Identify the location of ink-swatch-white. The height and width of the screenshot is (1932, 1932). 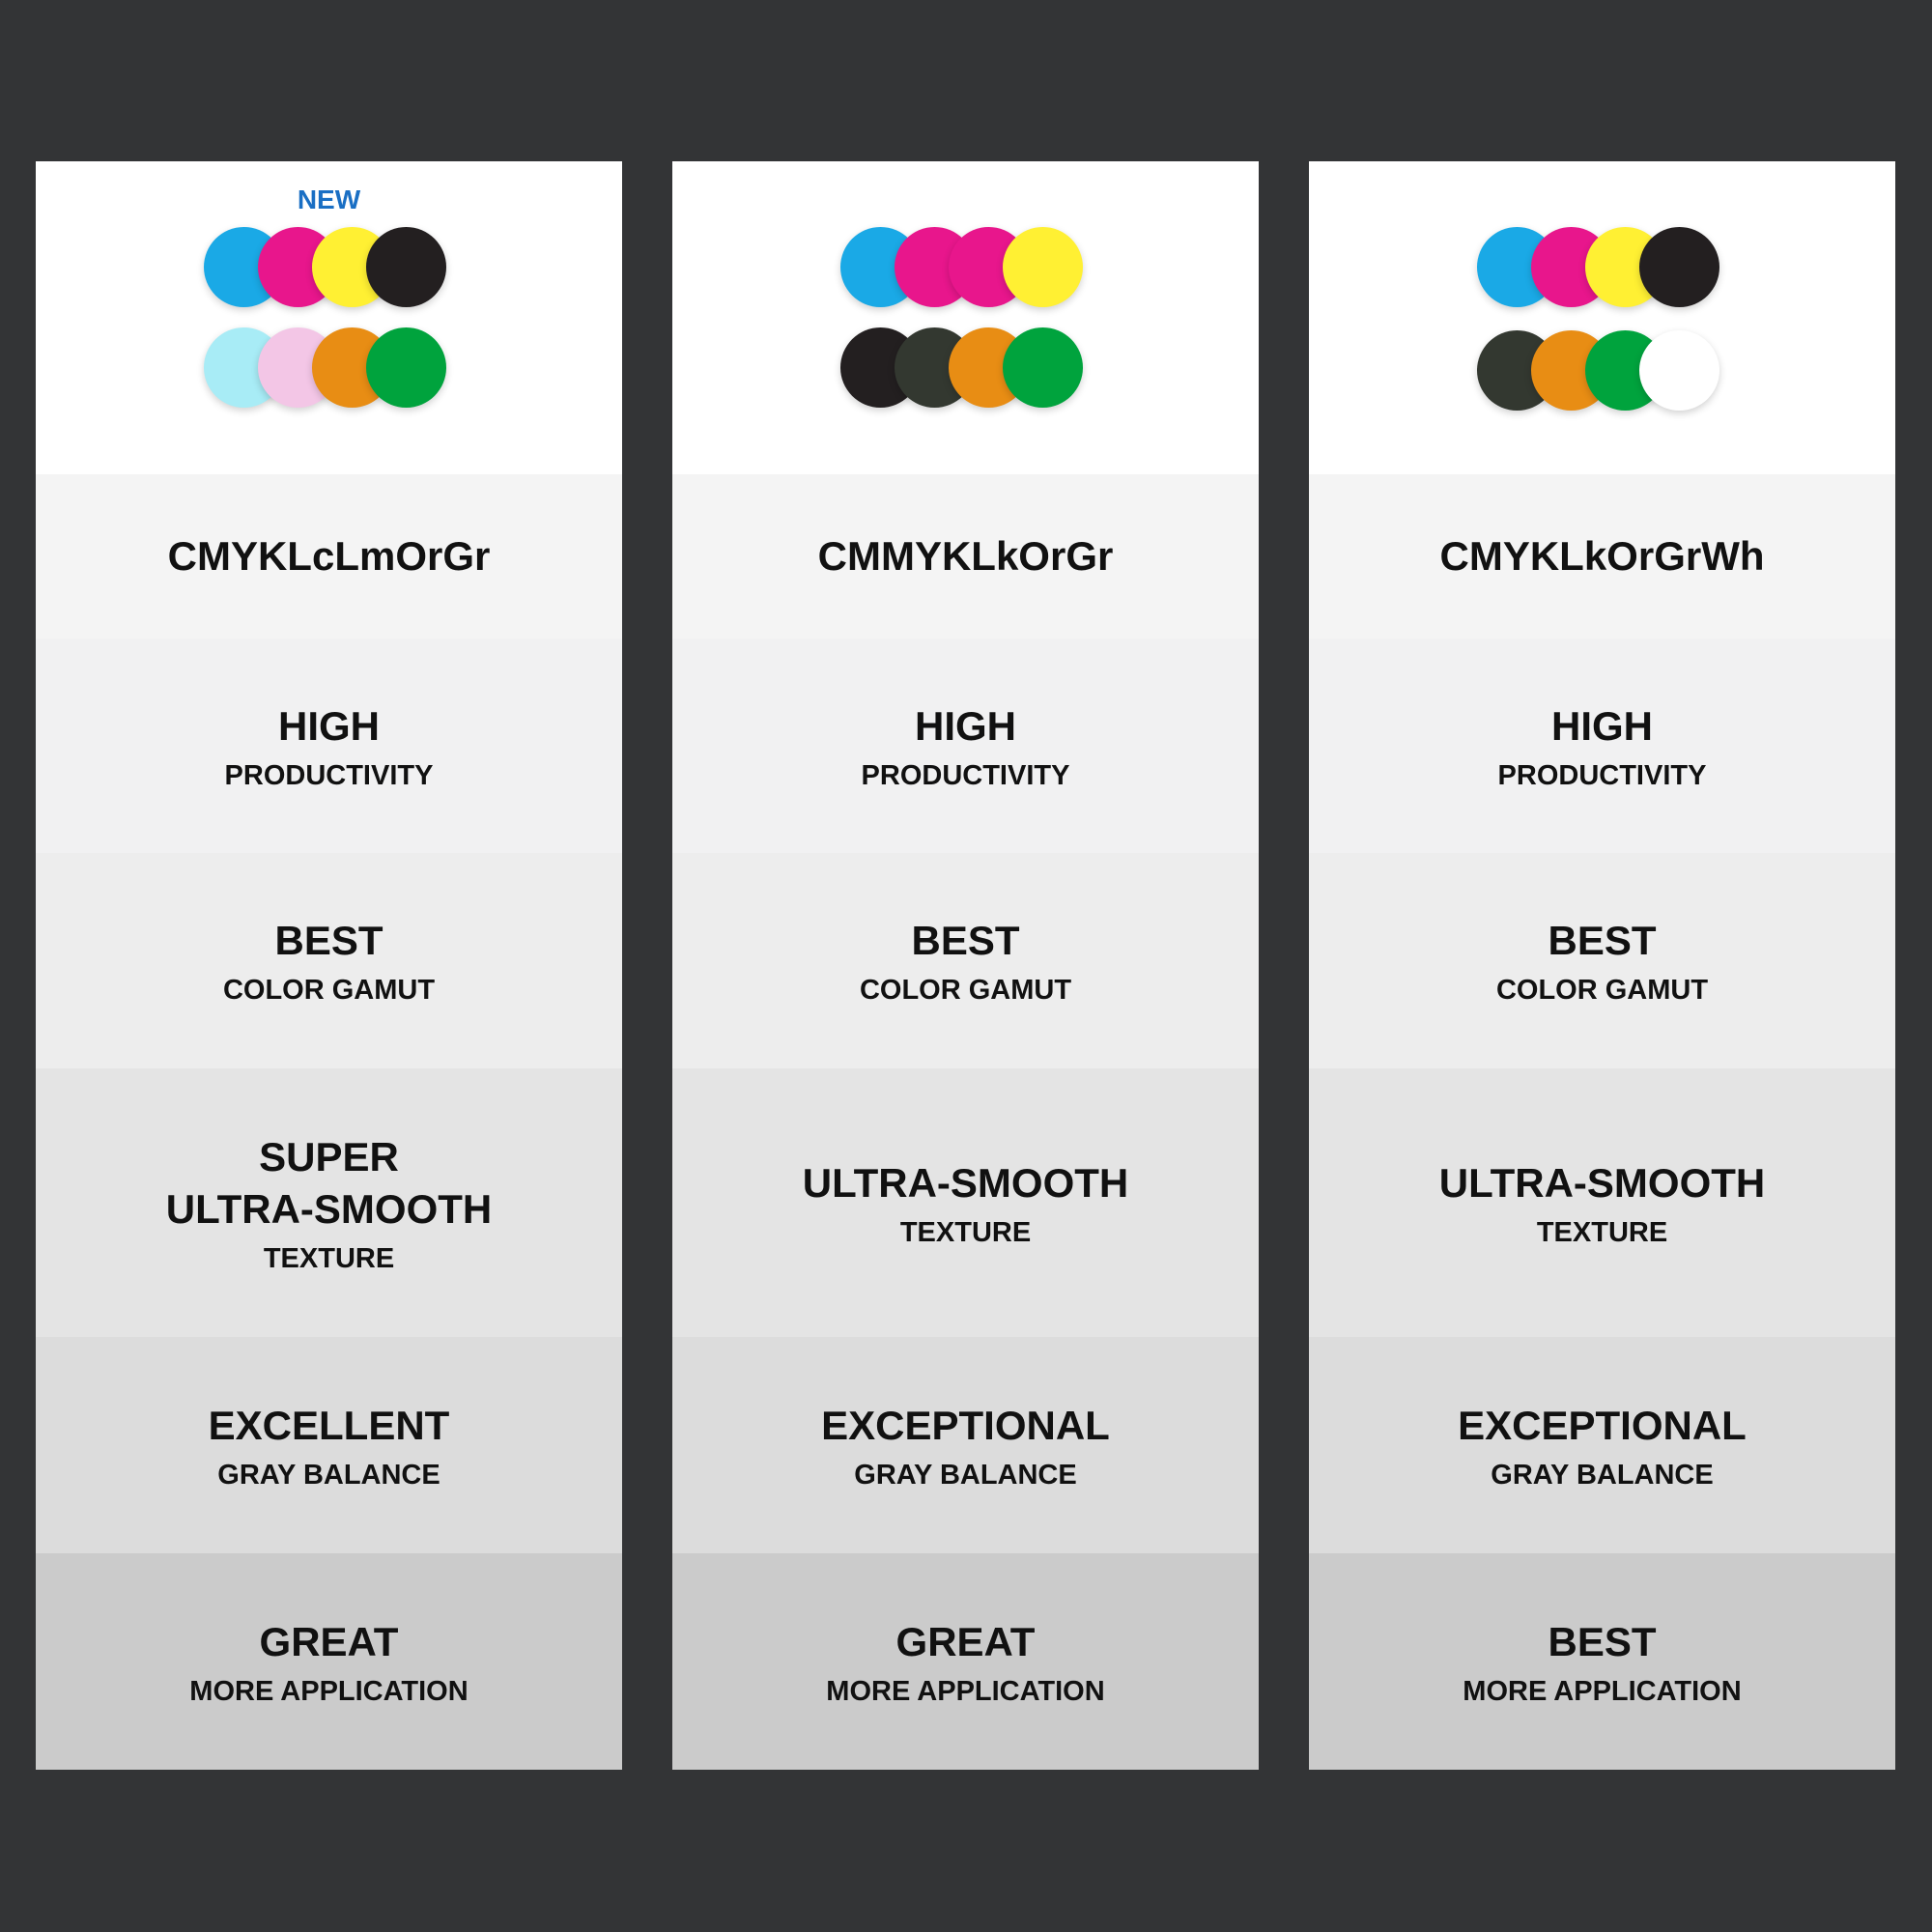
(1678, 370).